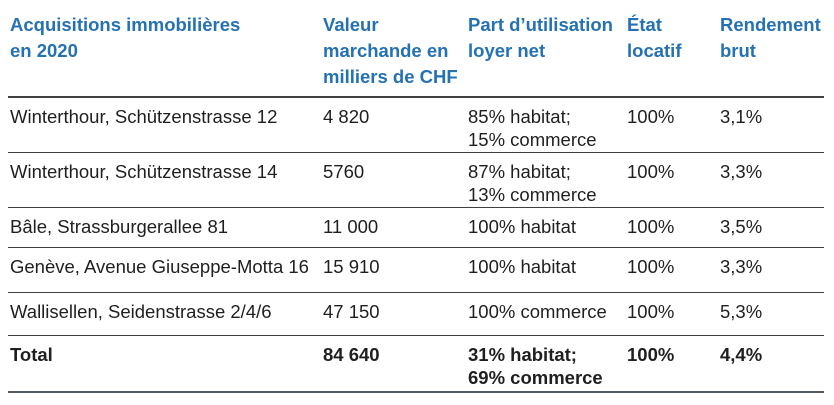 The width and height of the screenshot is (834, 405). I want to click on gross-yield-cell: 3,5%, so click(772, 227).